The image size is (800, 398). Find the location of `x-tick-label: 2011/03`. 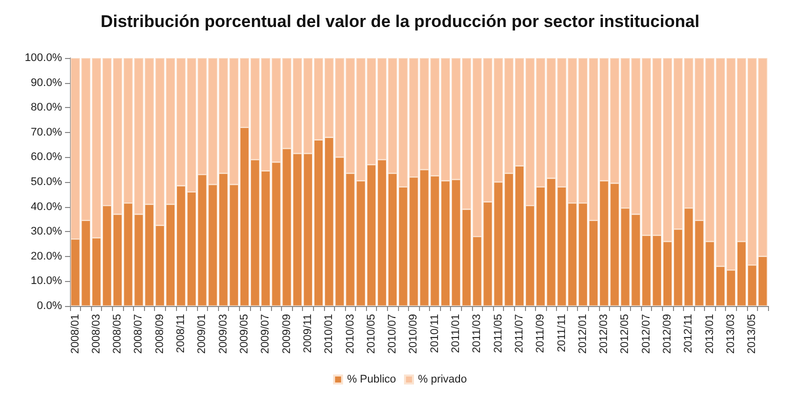

x-tick-label: 2011/03 is located at coordinates (477, 333).